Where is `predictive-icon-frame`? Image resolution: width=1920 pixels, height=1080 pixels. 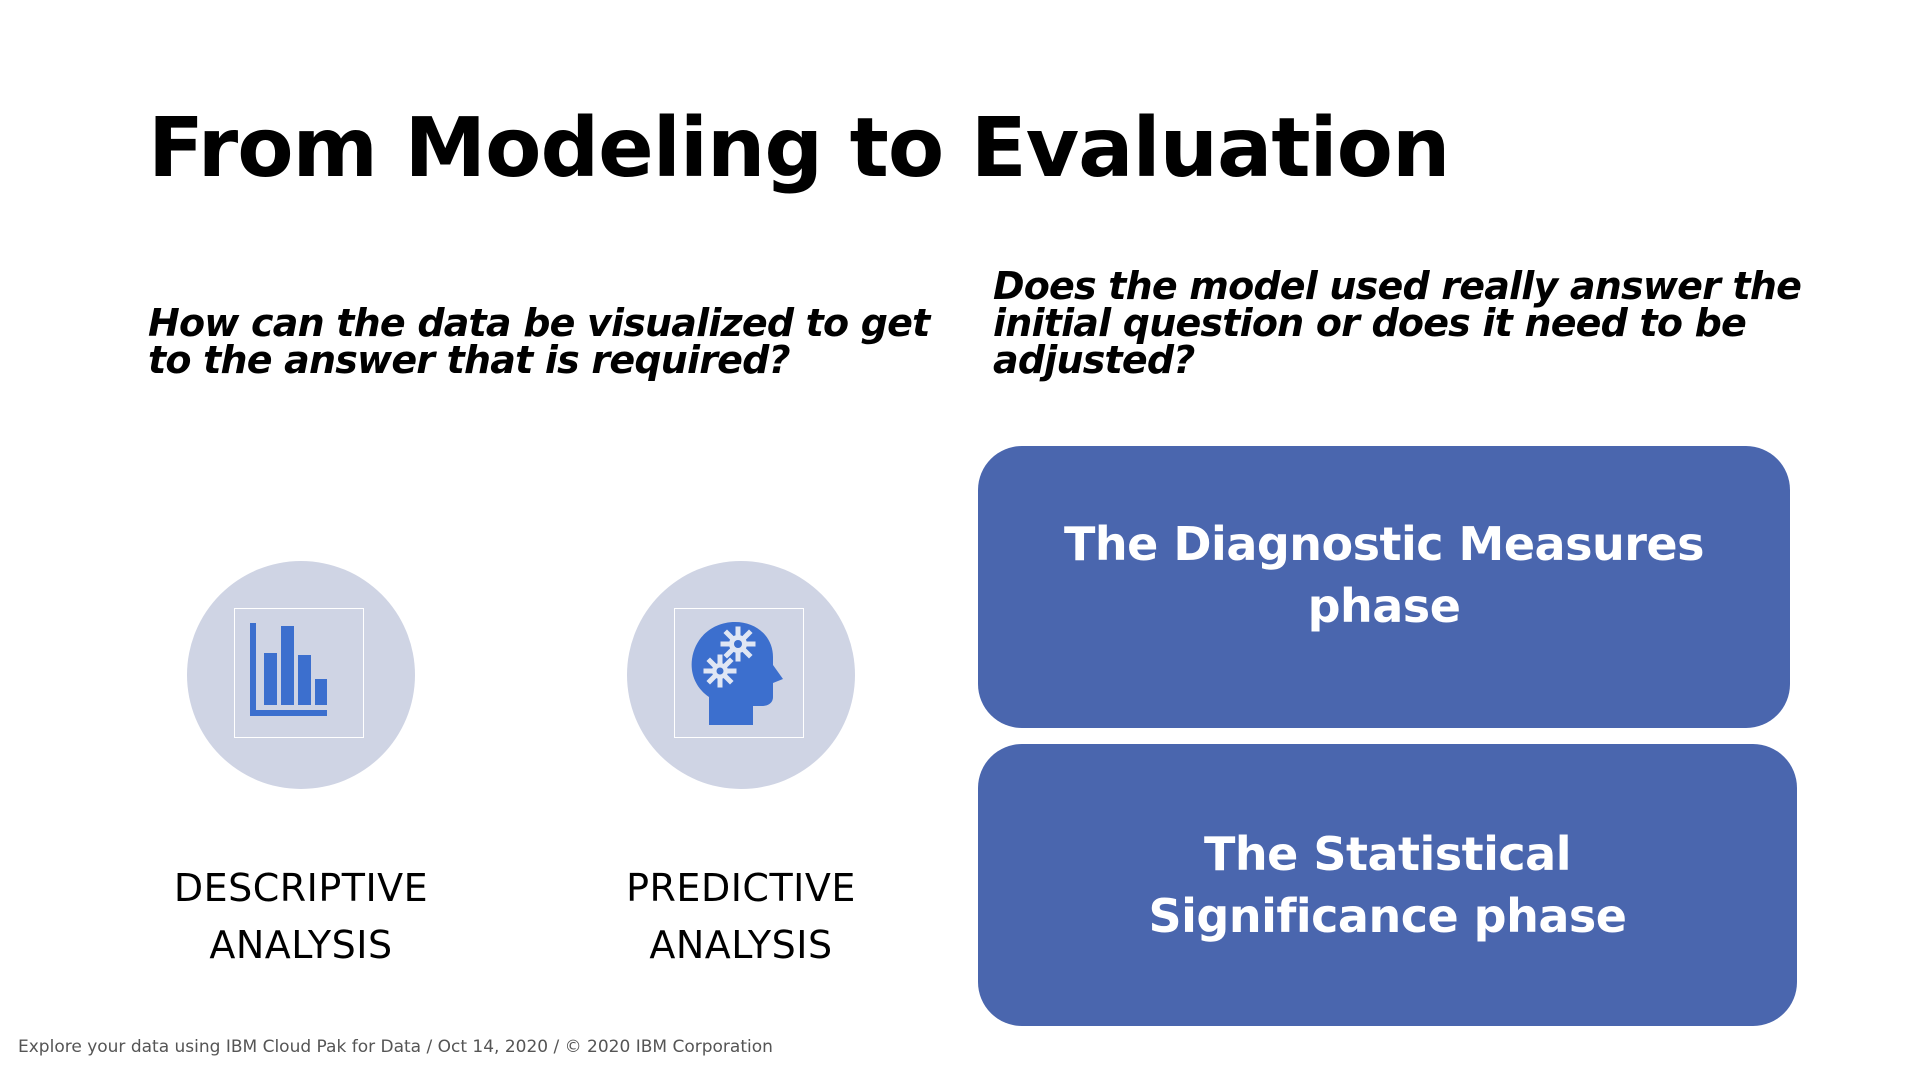 predictive-icon-frame is located at coordinates (739, 673).